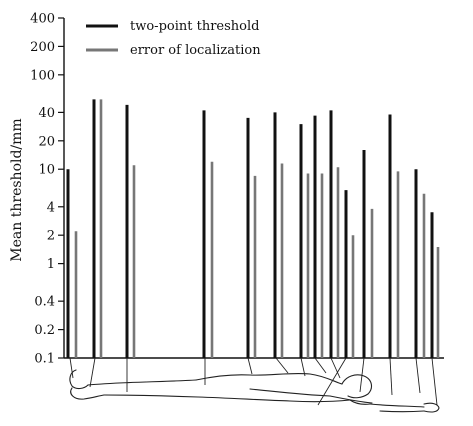 The width and height of the screenshot is (473, 426). Describe the element at coordinates (195, 50) in the screenshot. I see `legend-label-localization: error of localization` at that location.